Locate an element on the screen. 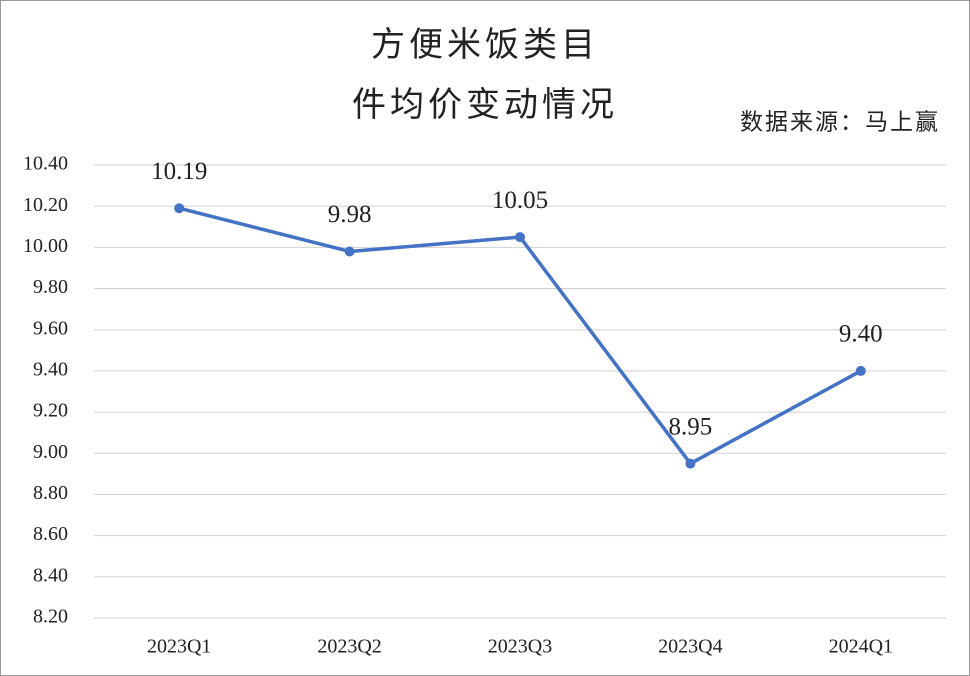 Image resolution: width=970 pixels, height=676 pixels. data-label: 9.40 is located at coordinates (861, 334).